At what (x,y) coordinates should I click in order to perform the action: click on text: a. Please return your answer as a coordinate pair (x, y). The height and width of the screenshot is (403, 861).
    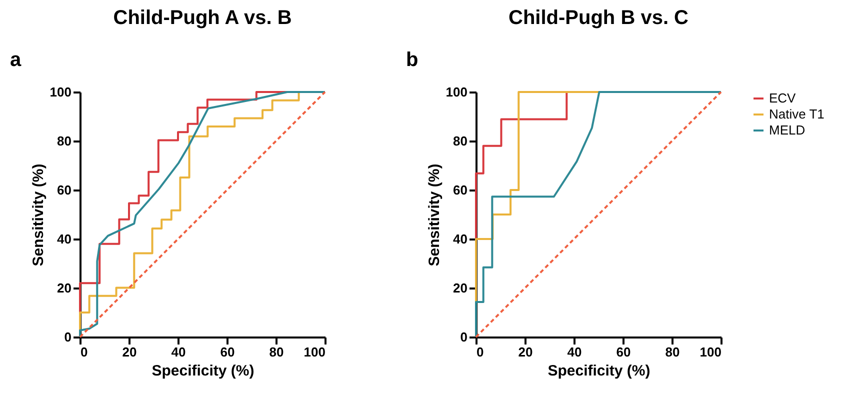
    Looking at the image, I should click on (16, 60).